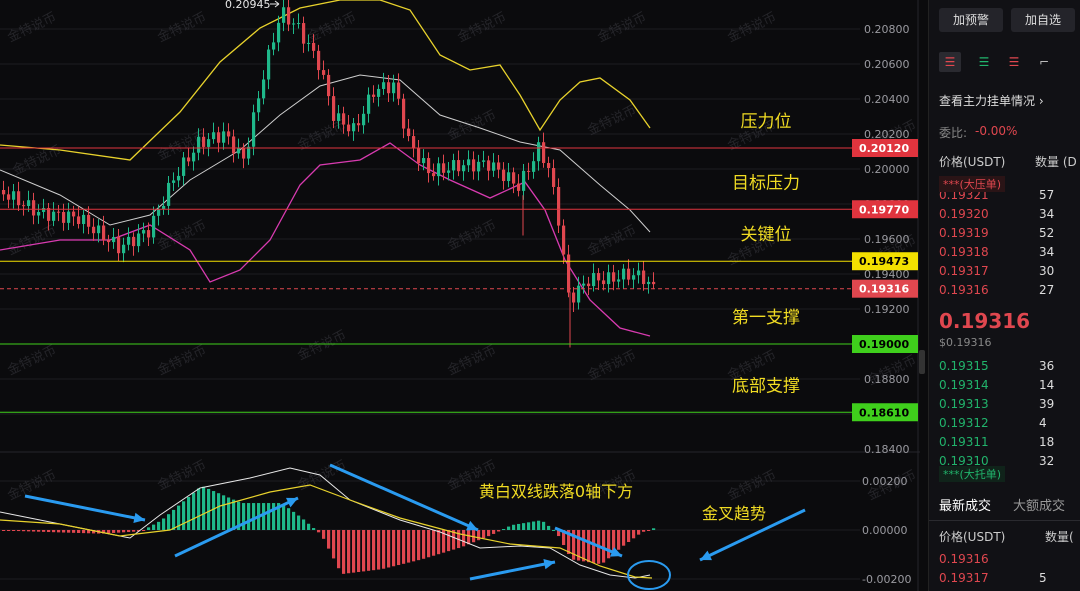 Image resolution: width=1080 pixels, height=591 pixels. What do you see at coordinates (1009, 214) in the screenshot?
I see `ask-row: 0.19320 34` at bounding box center [1009, 214].